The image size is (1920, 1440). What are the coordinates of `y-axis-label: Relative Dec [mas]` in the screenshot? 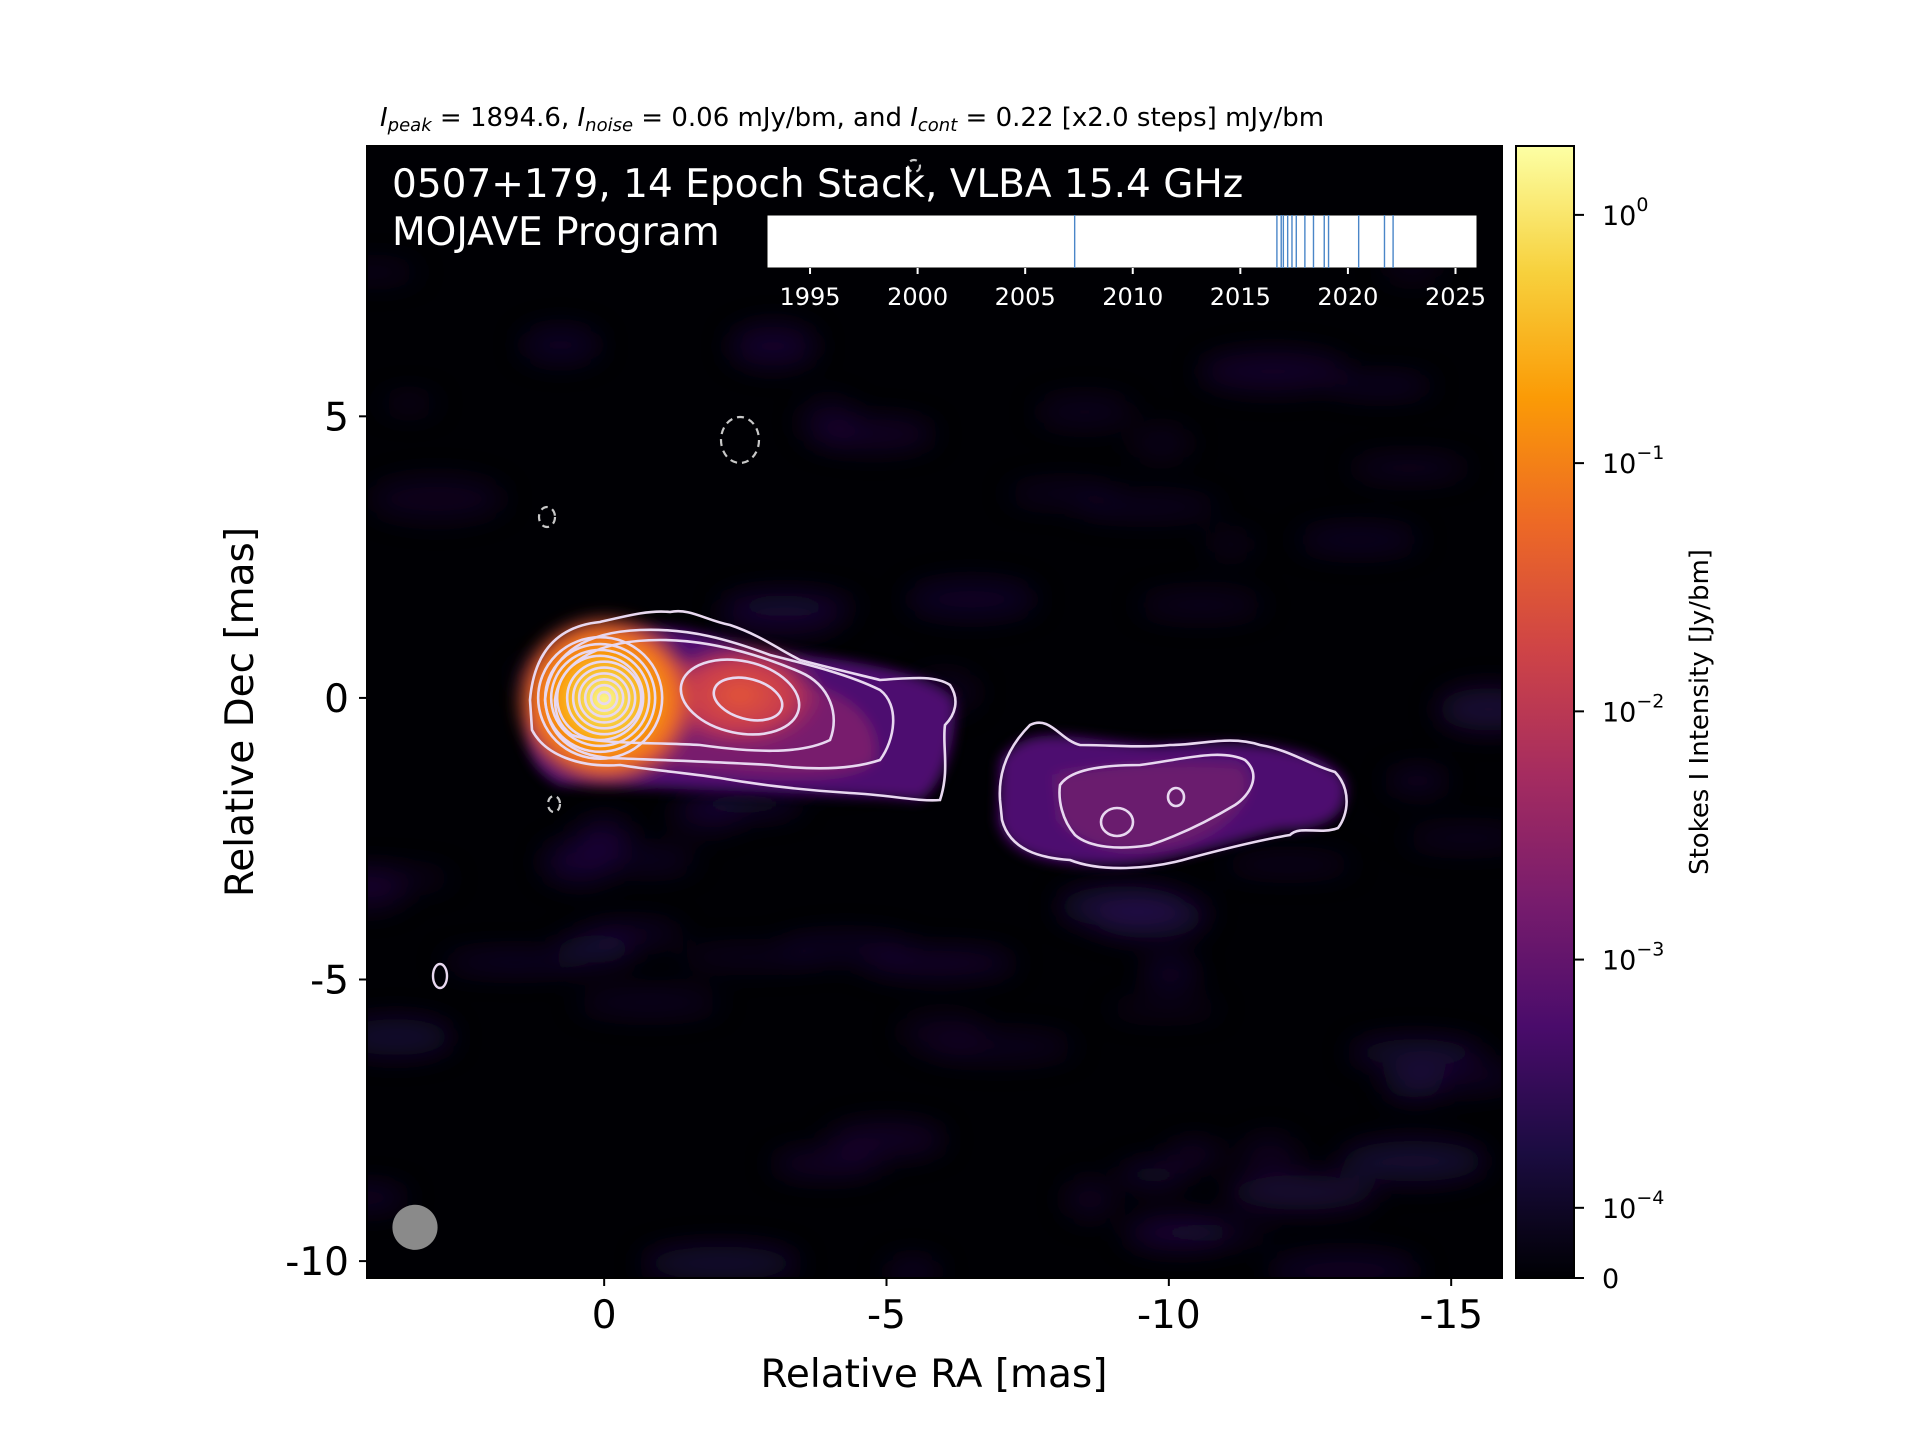 It's located at (240, 712).